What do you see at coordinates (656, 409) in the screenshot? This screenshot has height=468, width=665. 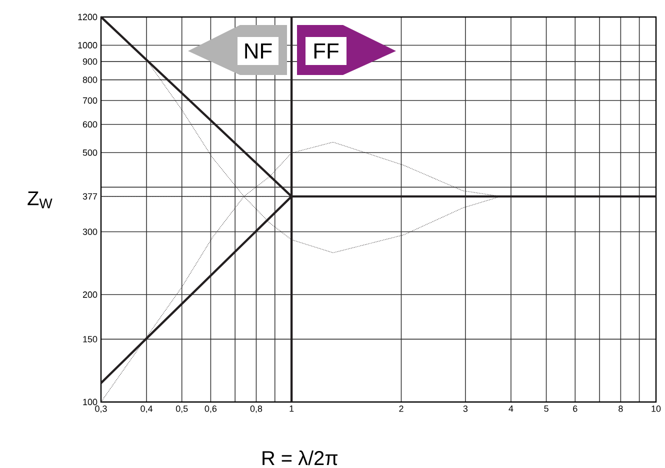 I see `x-tick-label: 10` at bounding box center [656, 409].